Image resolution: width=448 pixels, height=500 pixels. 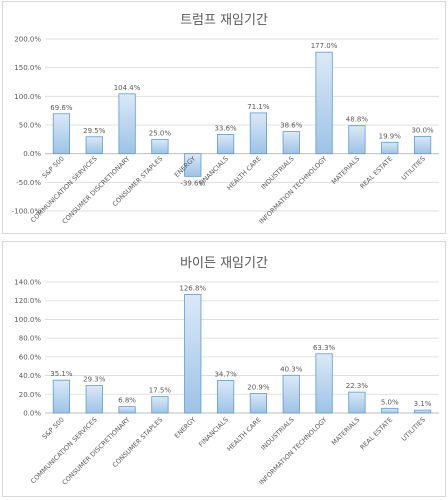 What do you see at coordinates (30, 395) in the screenshot?
I see `y-tick-label: 20.0%` at bounding box center [30, 395].